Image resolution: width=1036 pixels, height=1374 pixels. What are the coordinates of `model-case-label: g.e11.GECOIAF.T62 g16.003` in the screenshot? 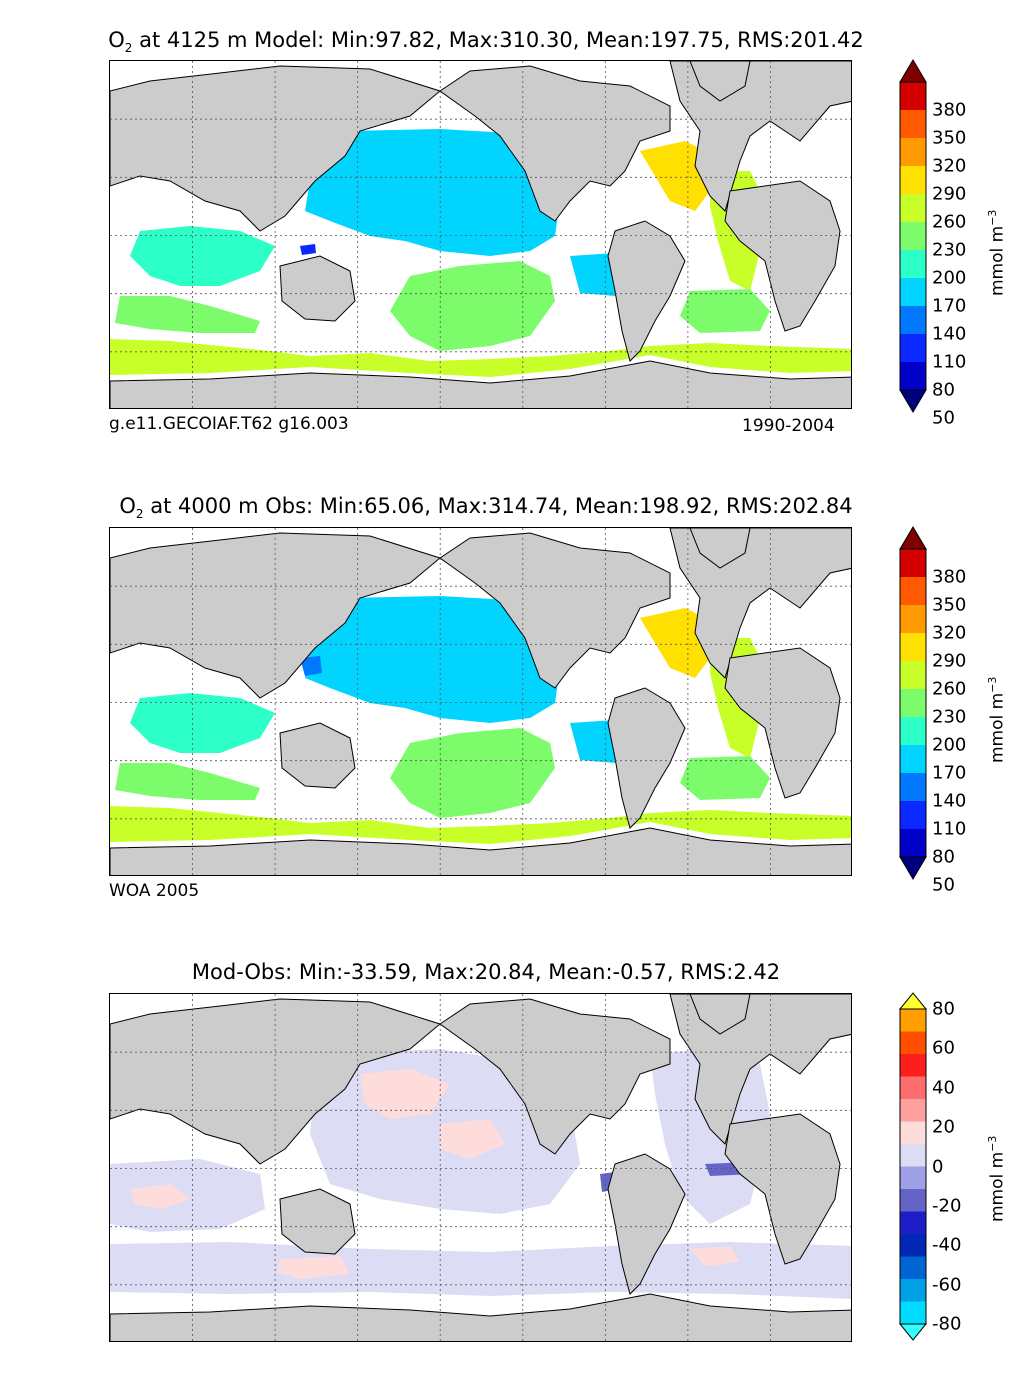 It's located at (229, 424).